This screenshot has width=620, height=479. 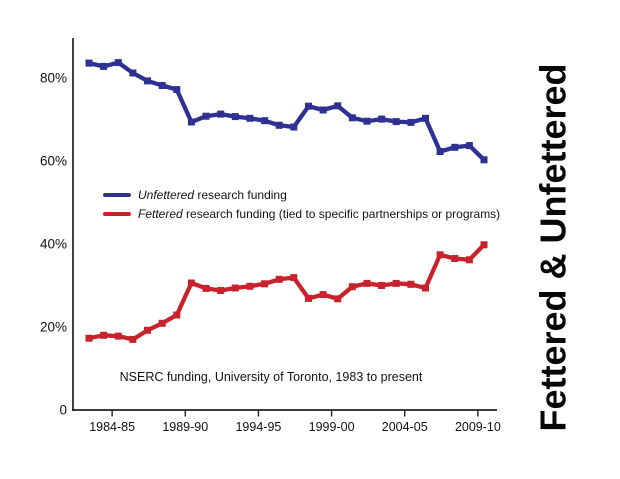 I want to click on y-tick-label: 0, so click(x=63, y=410).